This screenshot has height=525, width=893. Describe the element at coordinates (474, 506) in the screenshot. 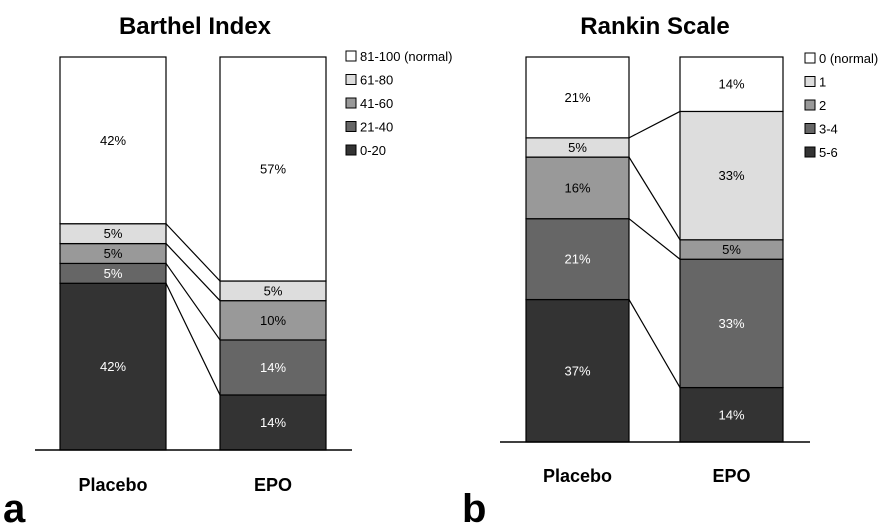

I see `panel-label: b` at that location.